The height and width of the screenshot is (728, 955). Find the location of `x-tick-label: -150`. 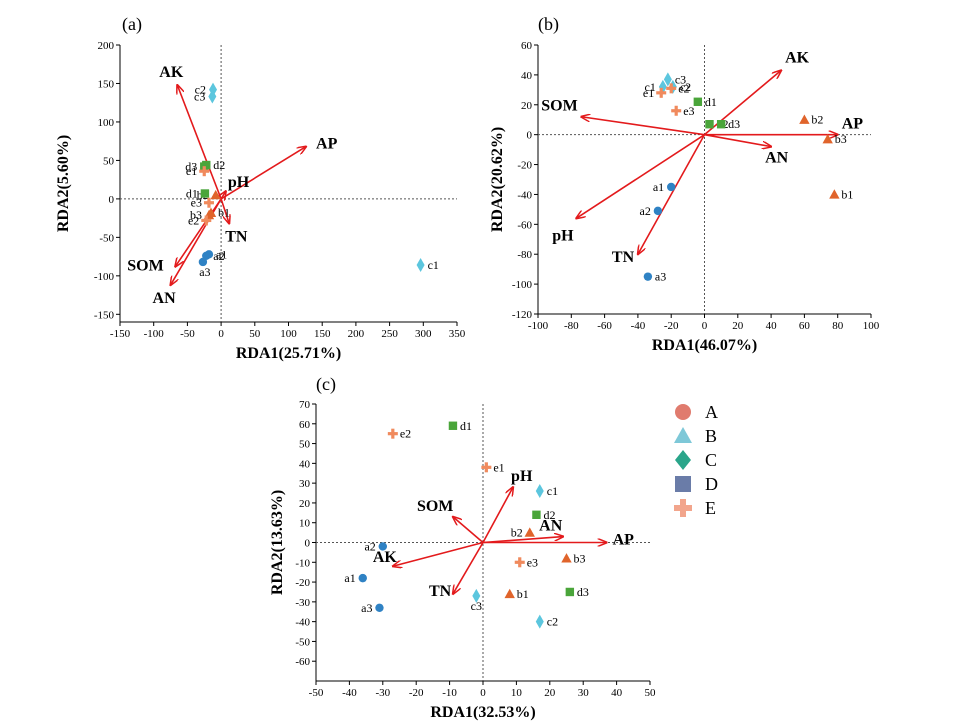

x-tick-label: -150 is located at coordinates (120, 334).